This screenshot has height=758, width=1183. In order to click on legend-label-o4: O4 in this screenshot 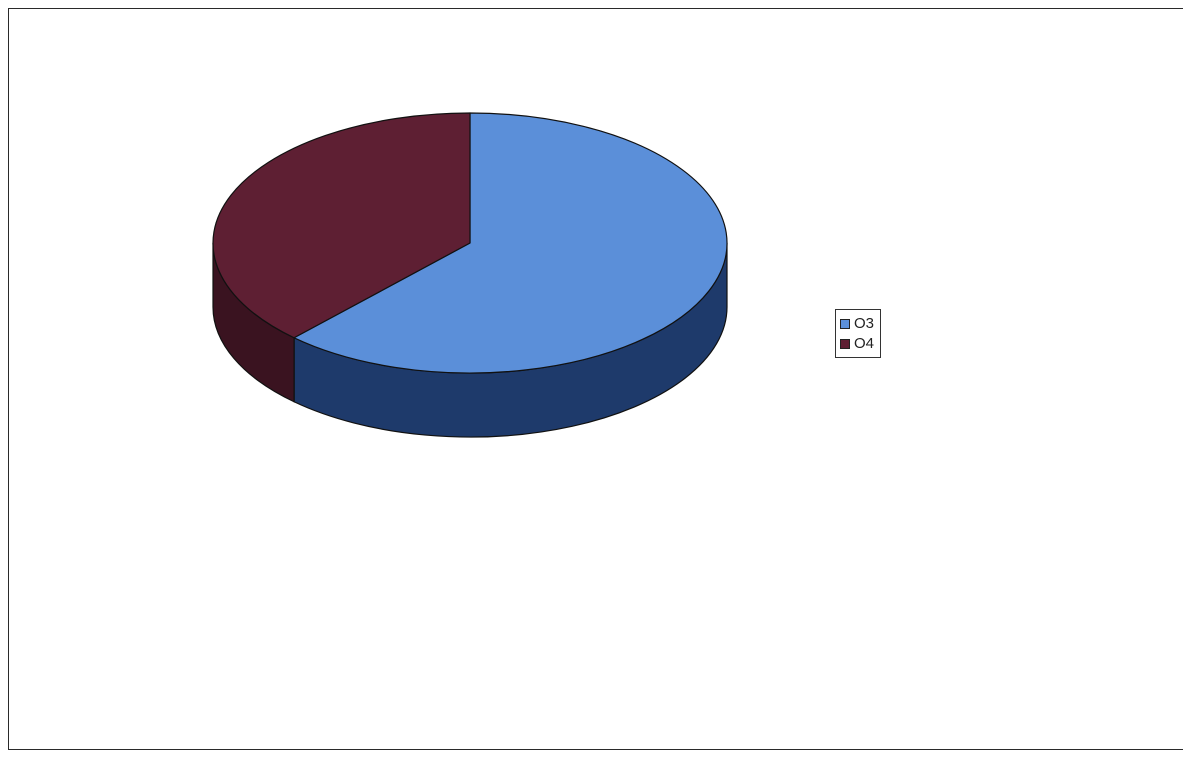, I will do `click(864, 343)`.